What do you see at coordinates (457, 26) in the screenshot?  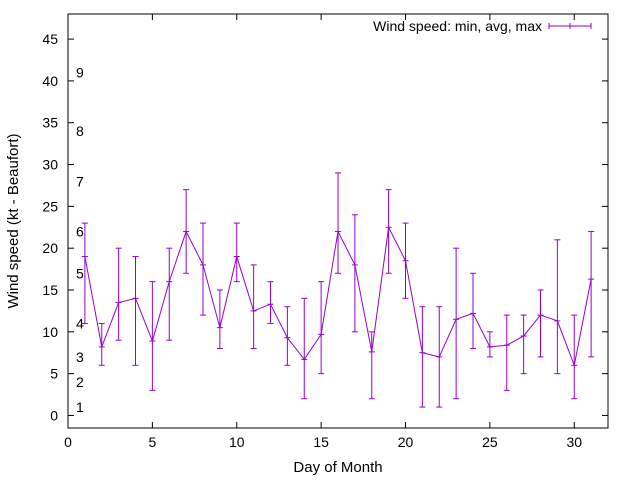 I see `legend-label: Wind speed: min, avg, max` at bounding box center [457, 26].